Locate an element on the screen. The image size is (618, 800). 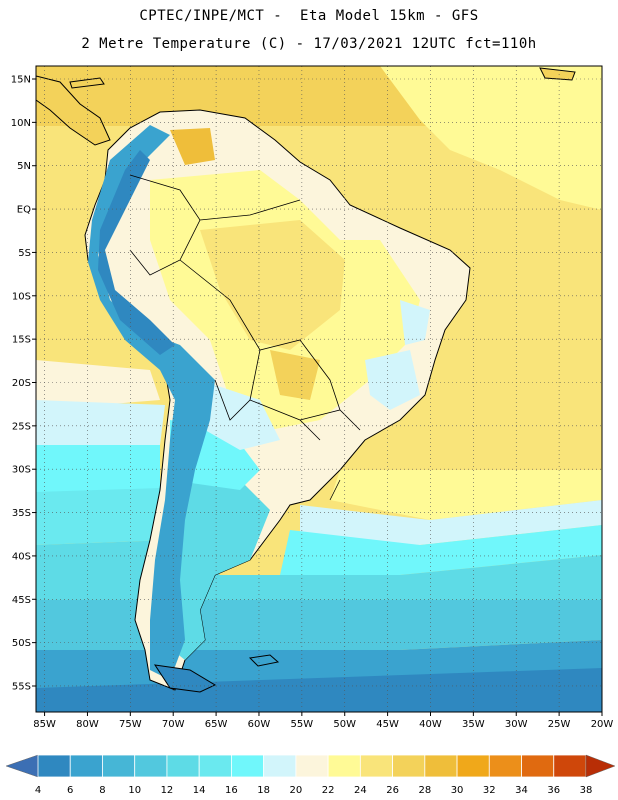
colorbar-label: 38 is located at coordinates (586, 790).